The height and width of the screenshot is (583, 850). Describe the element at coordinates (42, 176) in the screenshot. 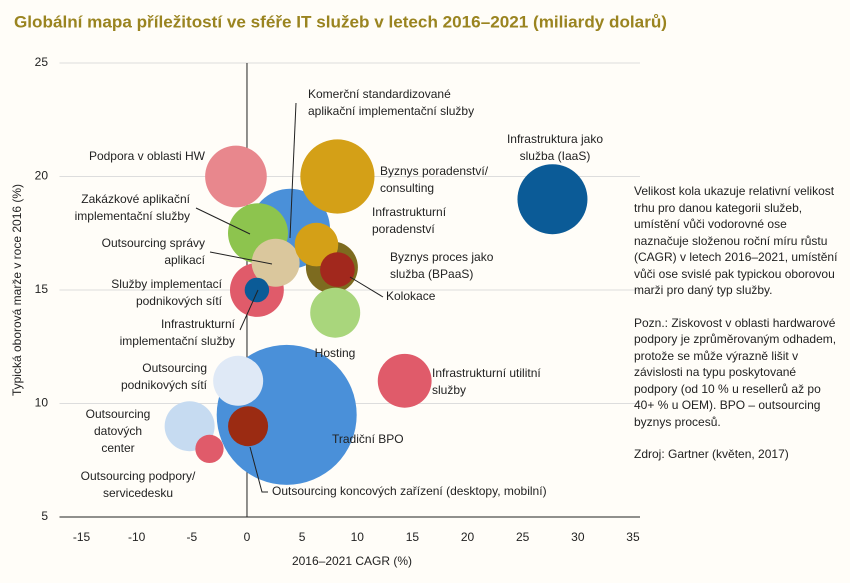

I see `y-tick-label: 20` at that location.